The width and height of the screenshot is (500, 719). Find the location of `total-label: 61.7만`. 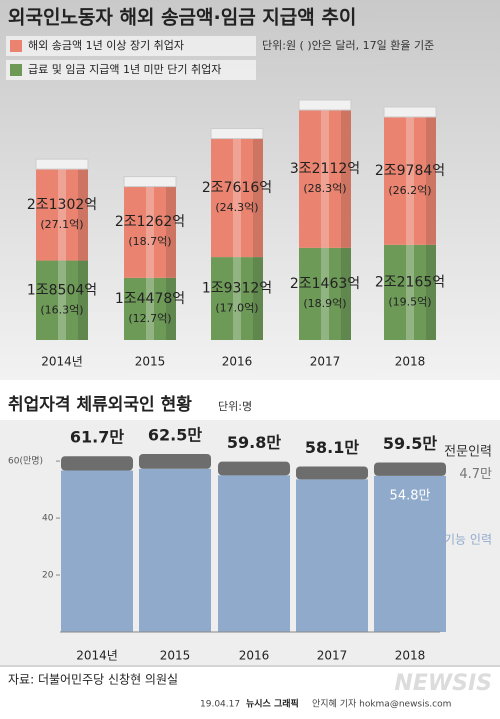

total-label: 61.7만 is located at coordinates (97, 437).